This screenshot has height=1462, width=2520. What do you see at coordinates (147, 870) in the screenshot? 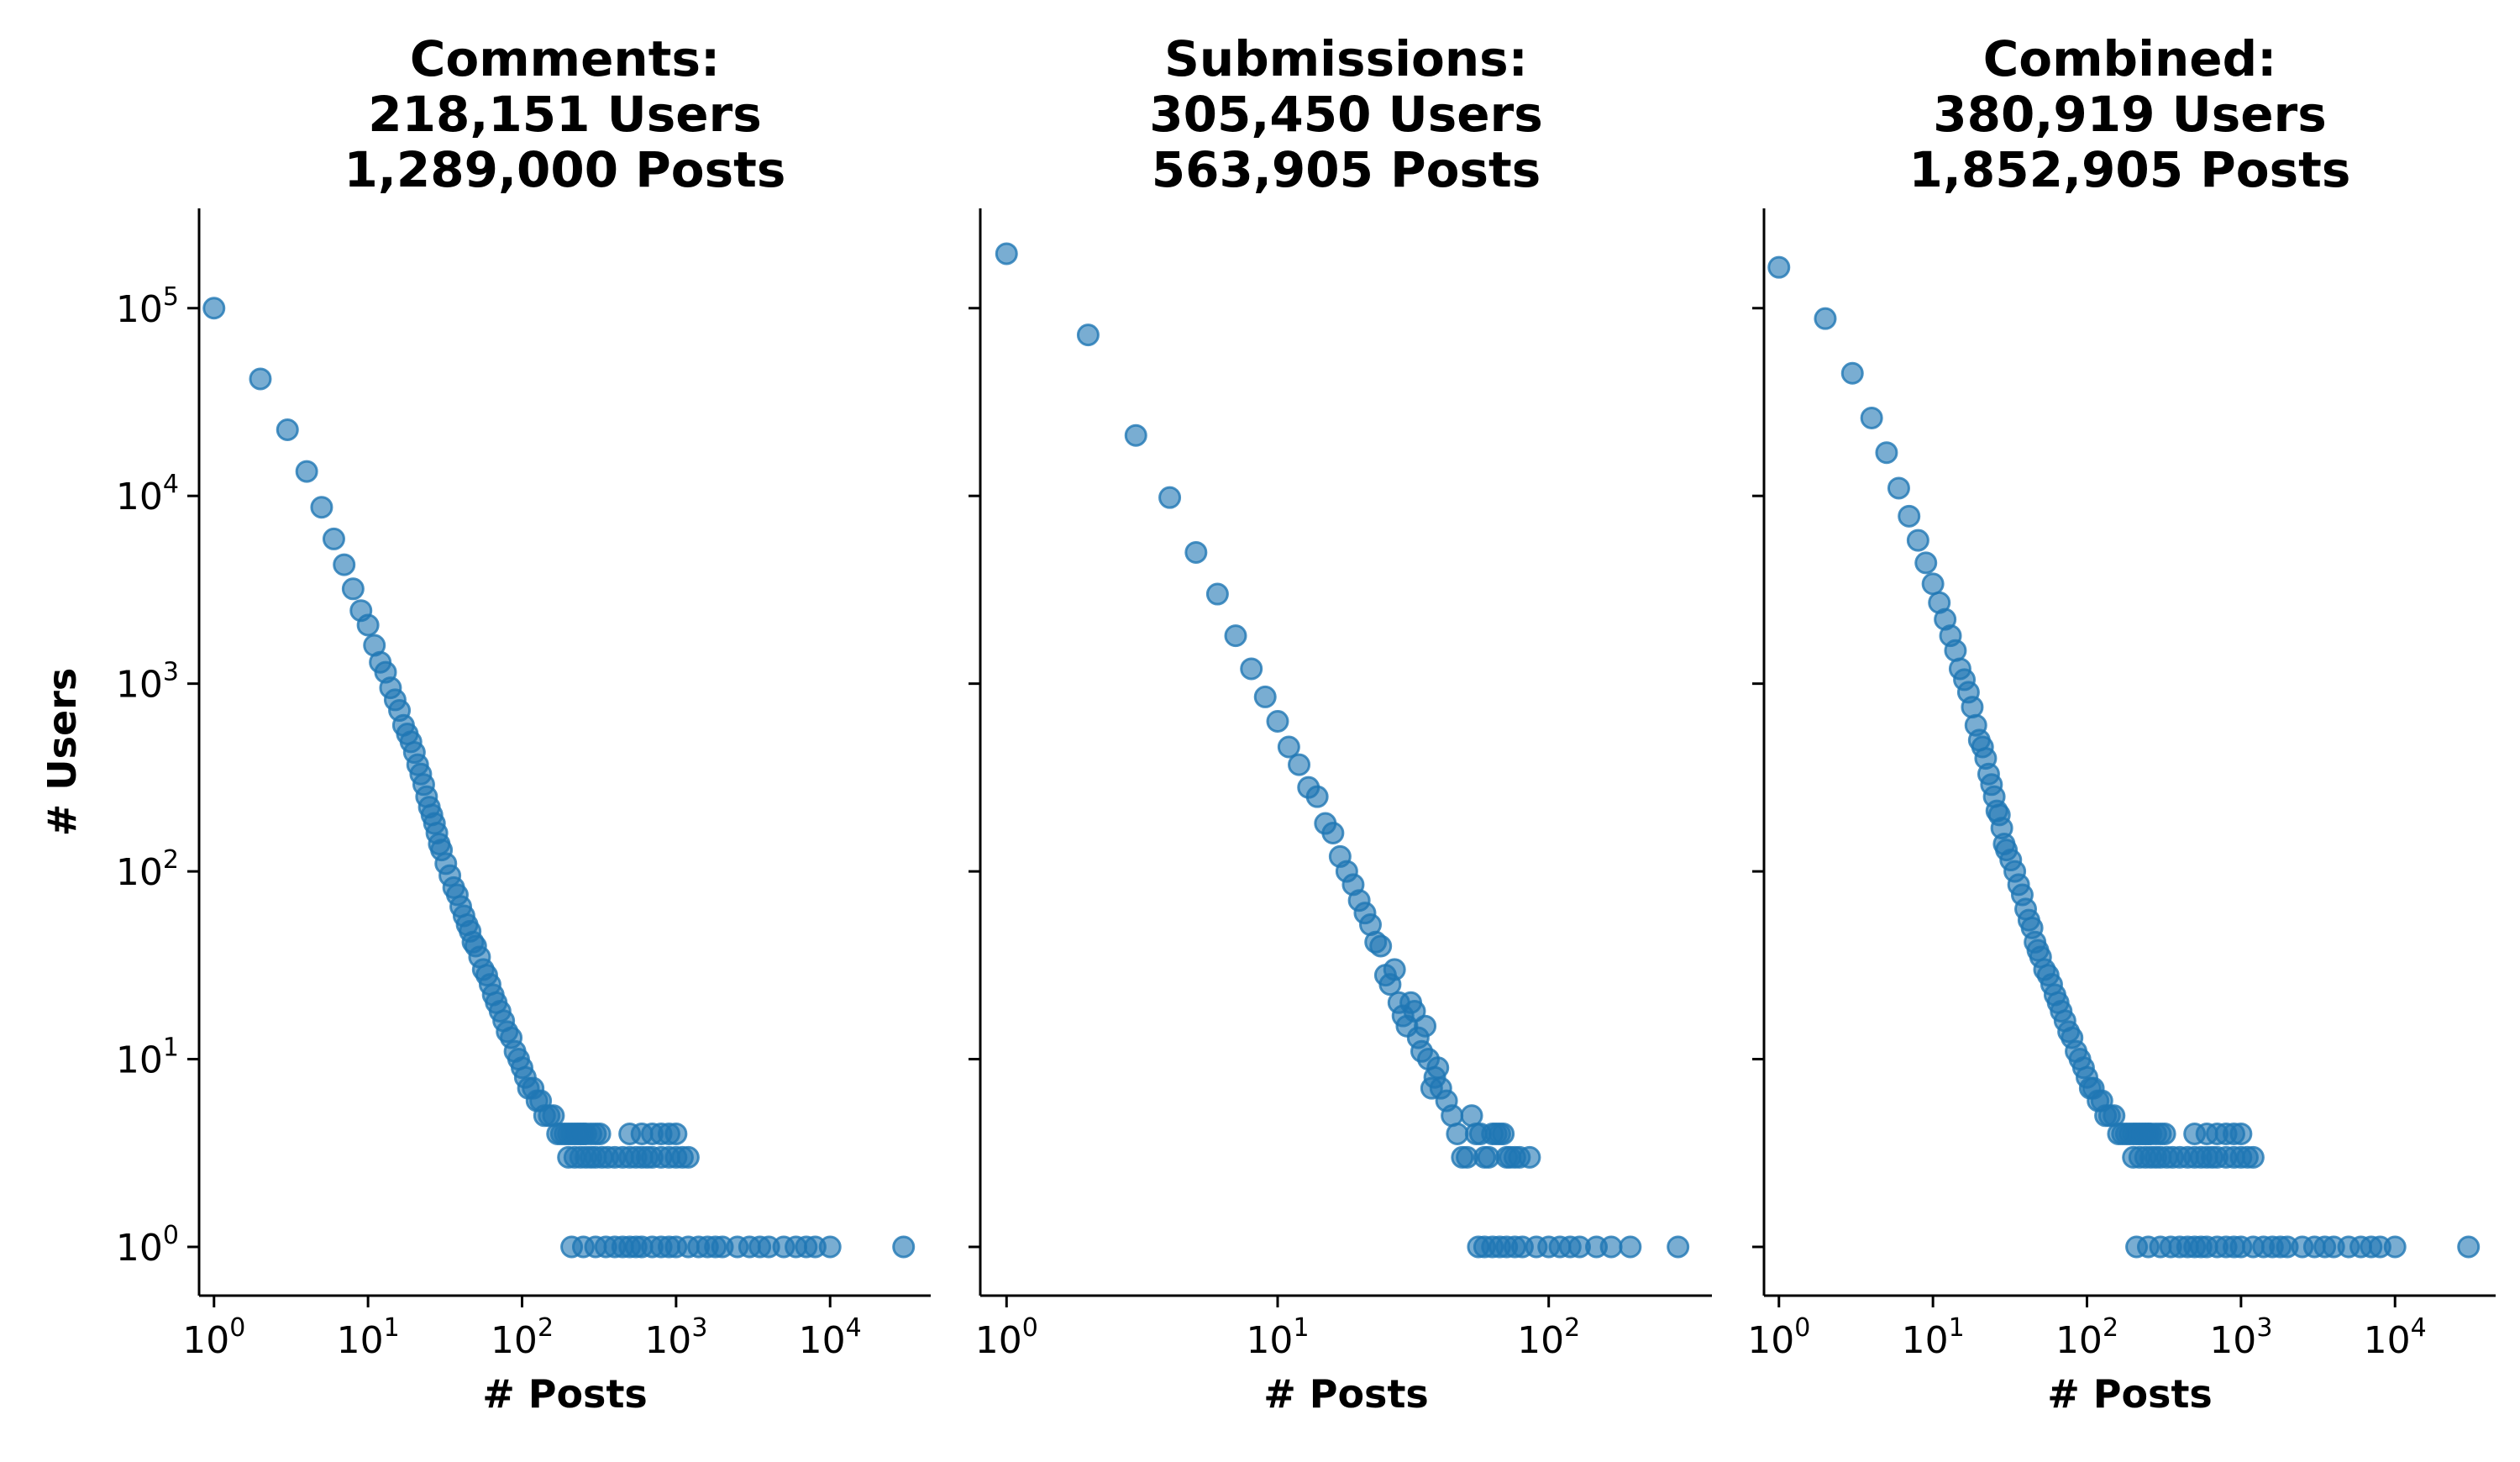
I see `y-tick-label: 10²` at bounding box center [147, 870].